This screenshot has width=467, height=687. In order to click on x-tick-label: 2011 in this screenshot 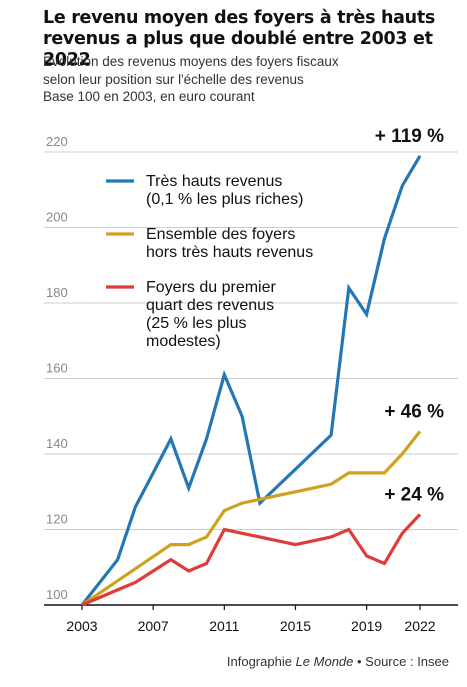, I will do `click(224, 626)`.